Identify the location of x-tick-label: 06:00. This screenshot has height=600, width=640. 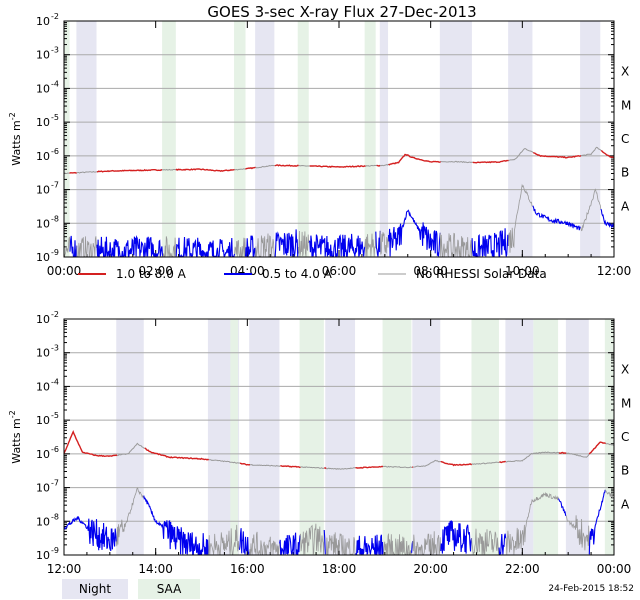
(339, 271).